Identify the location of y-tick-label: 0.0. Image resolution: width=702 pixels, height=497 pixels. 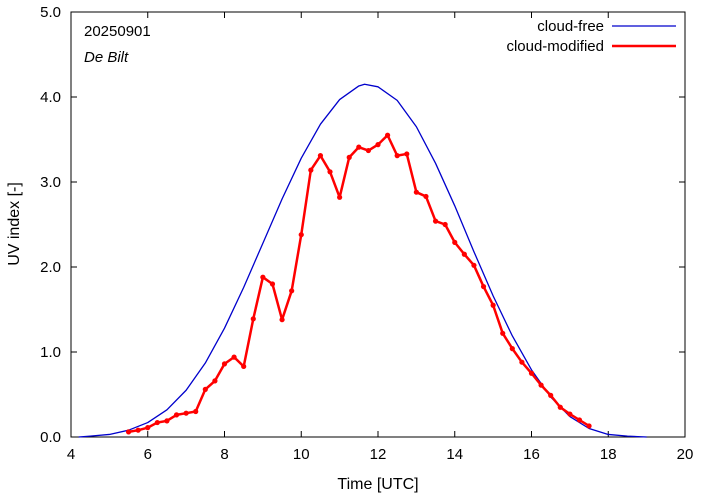
(50, 437).